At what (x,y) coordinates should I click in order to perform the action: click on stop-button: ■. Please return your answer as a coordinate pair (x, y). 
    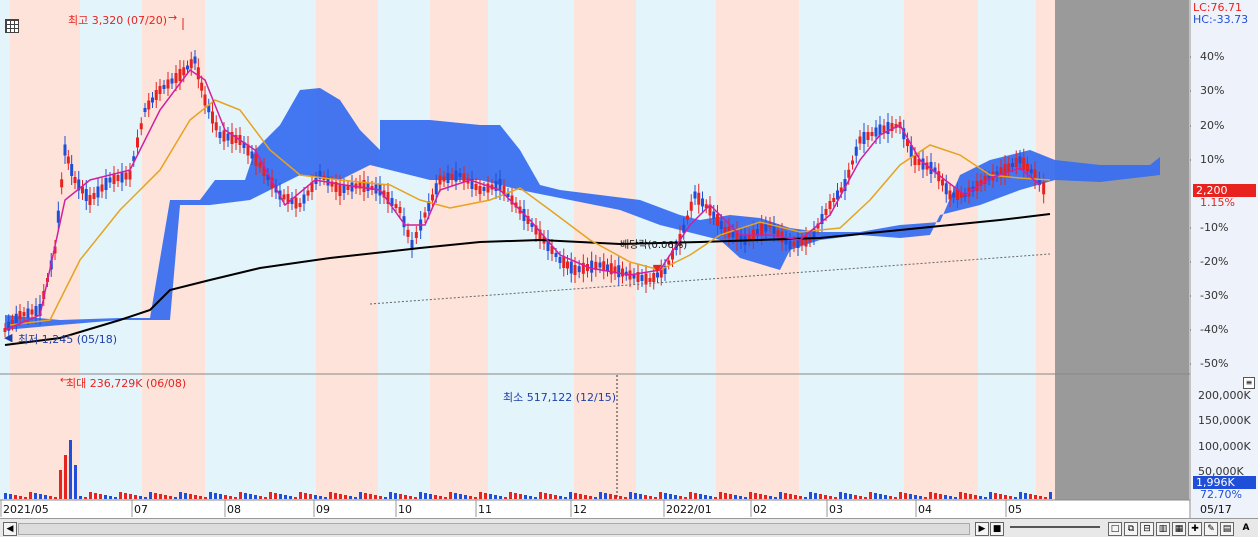
    Looking at the image, I should click on (997, 529).